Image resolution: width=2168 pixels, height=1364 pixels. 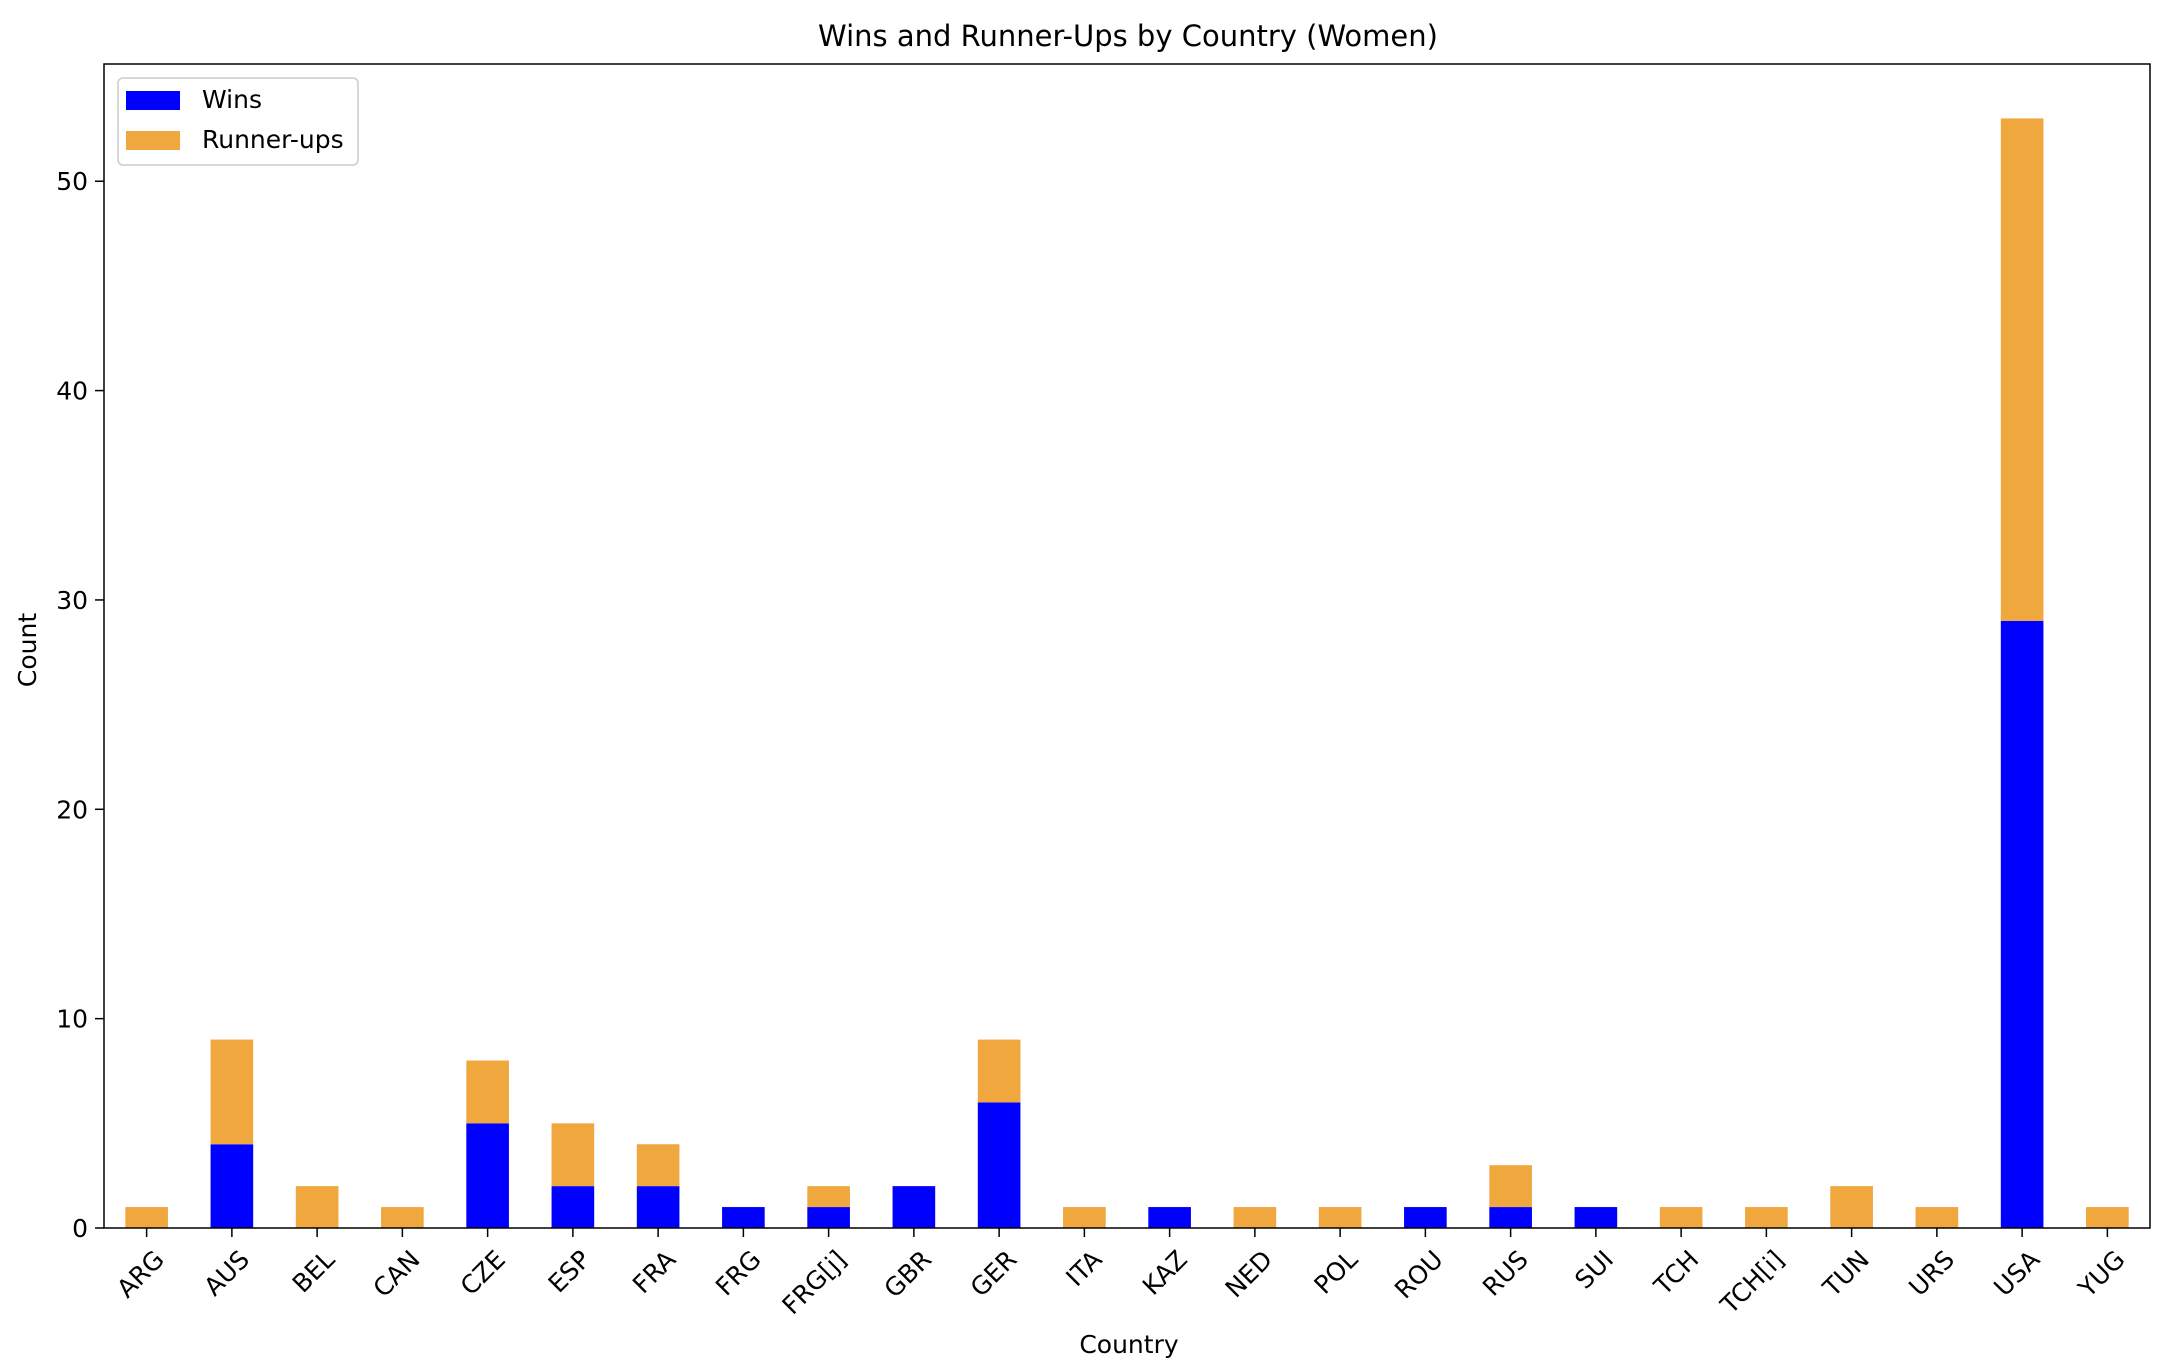 What do you see at coordinates (1510, 1217) in the screenshot?
I see `bar-wins-rus` at bounding box center [1510, 1217].